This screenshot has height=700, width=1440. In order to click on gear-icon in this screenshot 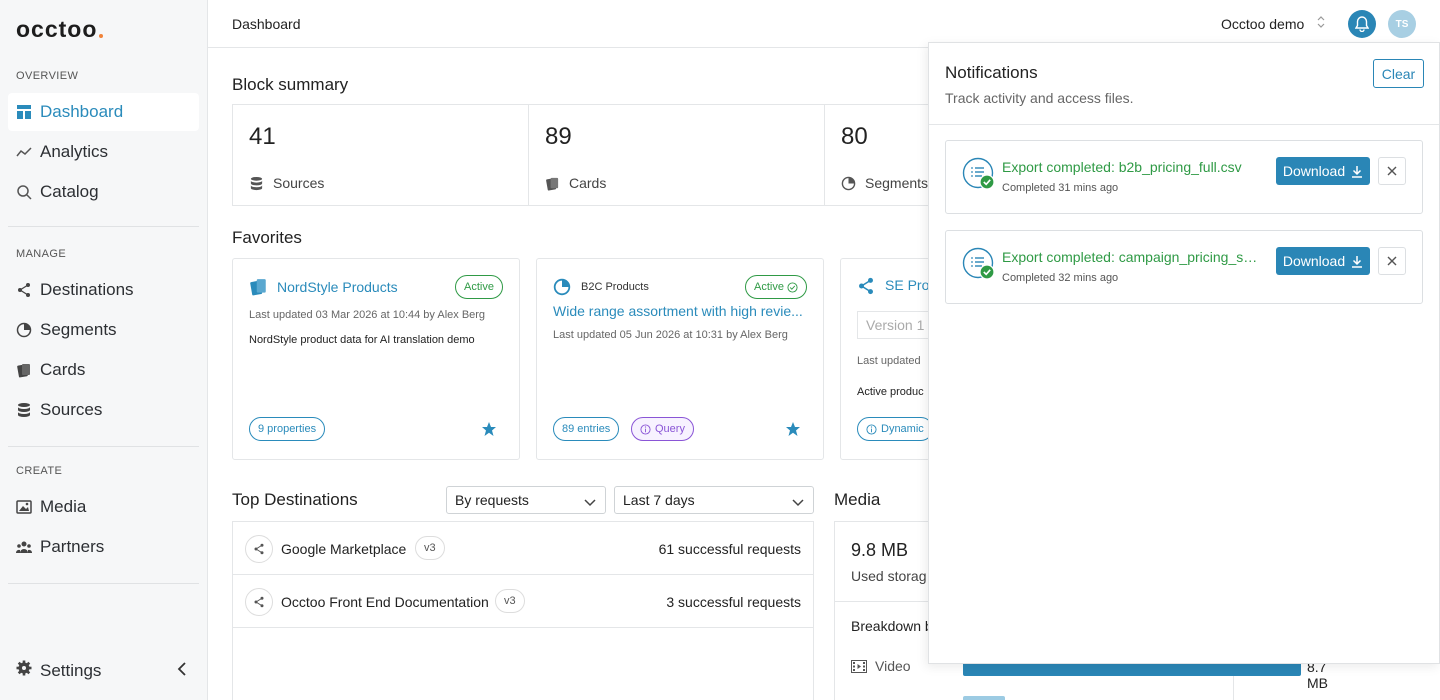, I will do `click(24, 670)`.